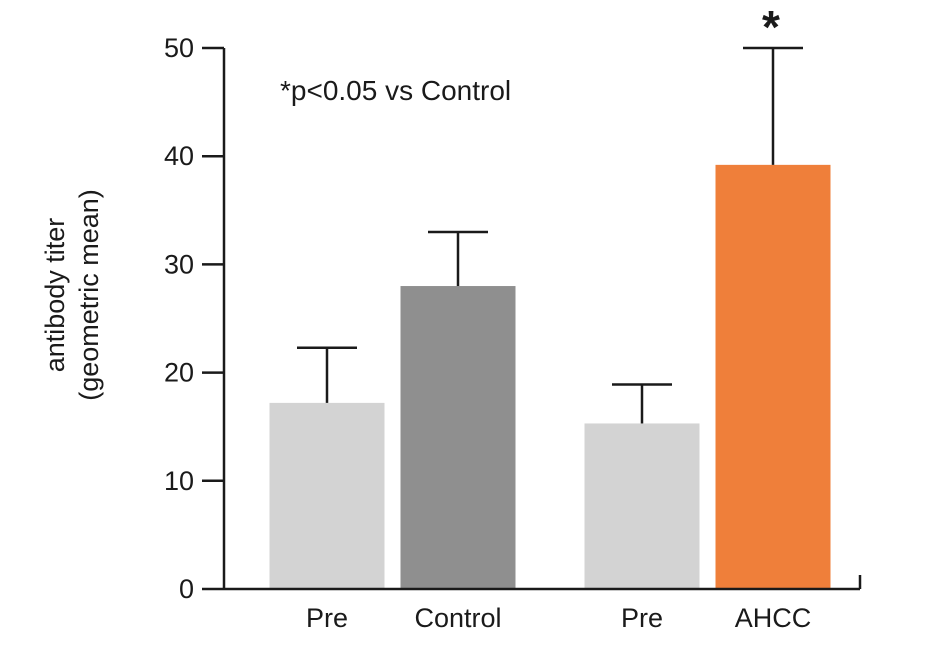  Describe the element at coordinates (543, 604) in the screenshot. I see `x-axis: Pre Control Pre AHCC` at that location.